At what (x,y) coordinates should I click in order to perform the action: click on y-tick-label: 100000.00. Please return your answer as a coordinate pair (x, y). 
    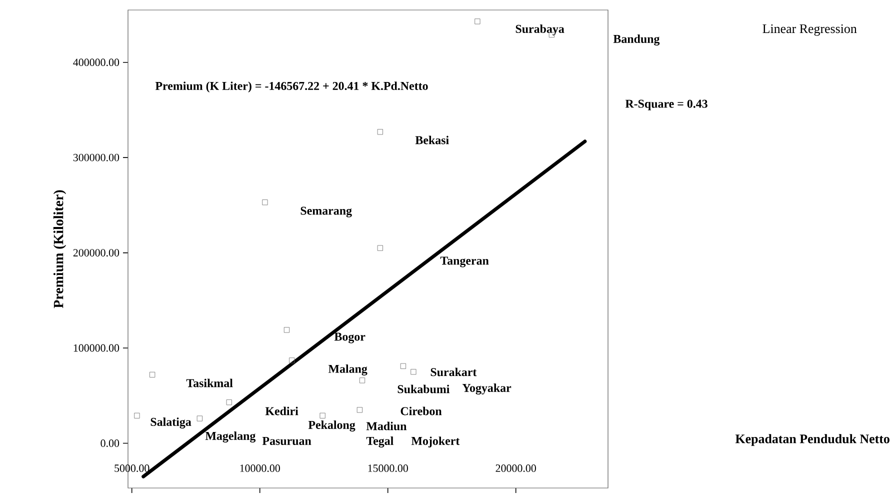
    Looking at the image, I should click on (97, 348).